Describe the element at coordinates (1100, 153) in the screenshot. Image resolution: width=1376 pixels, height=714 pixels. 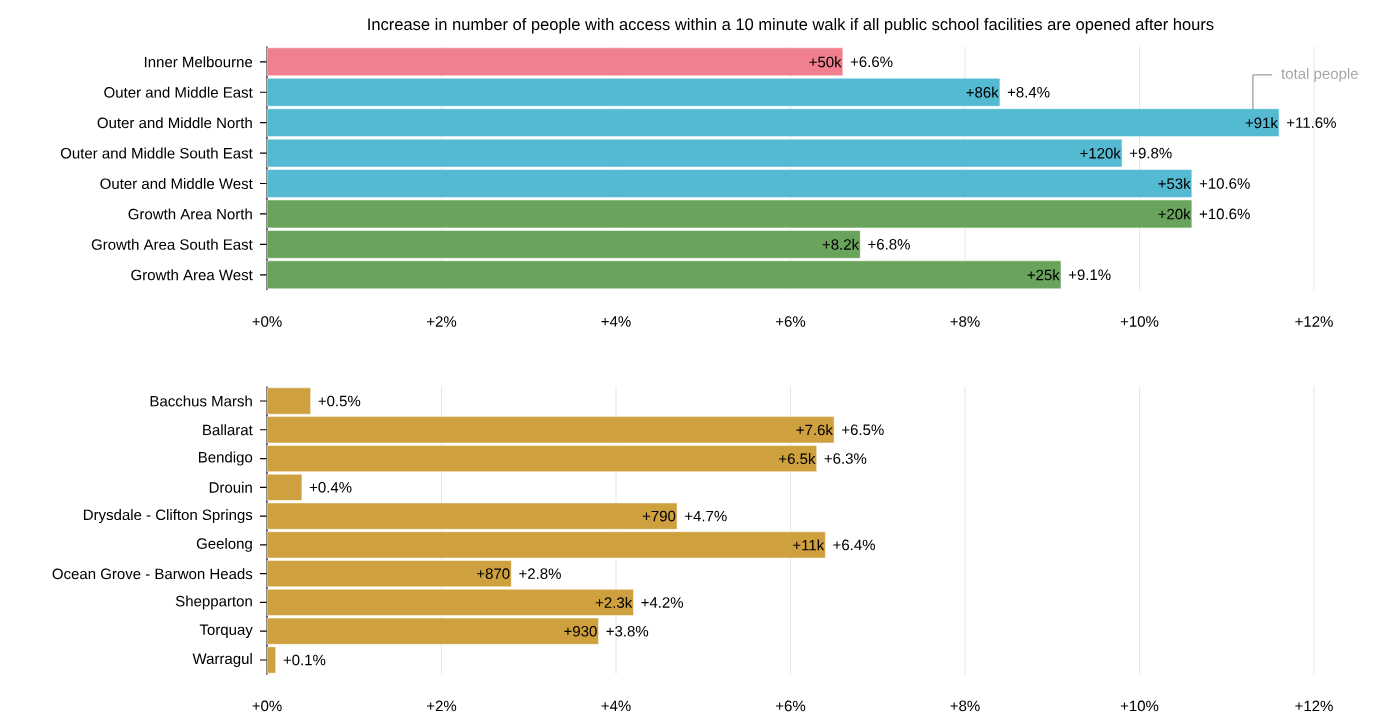
I see `annotation: +120k` at that location.